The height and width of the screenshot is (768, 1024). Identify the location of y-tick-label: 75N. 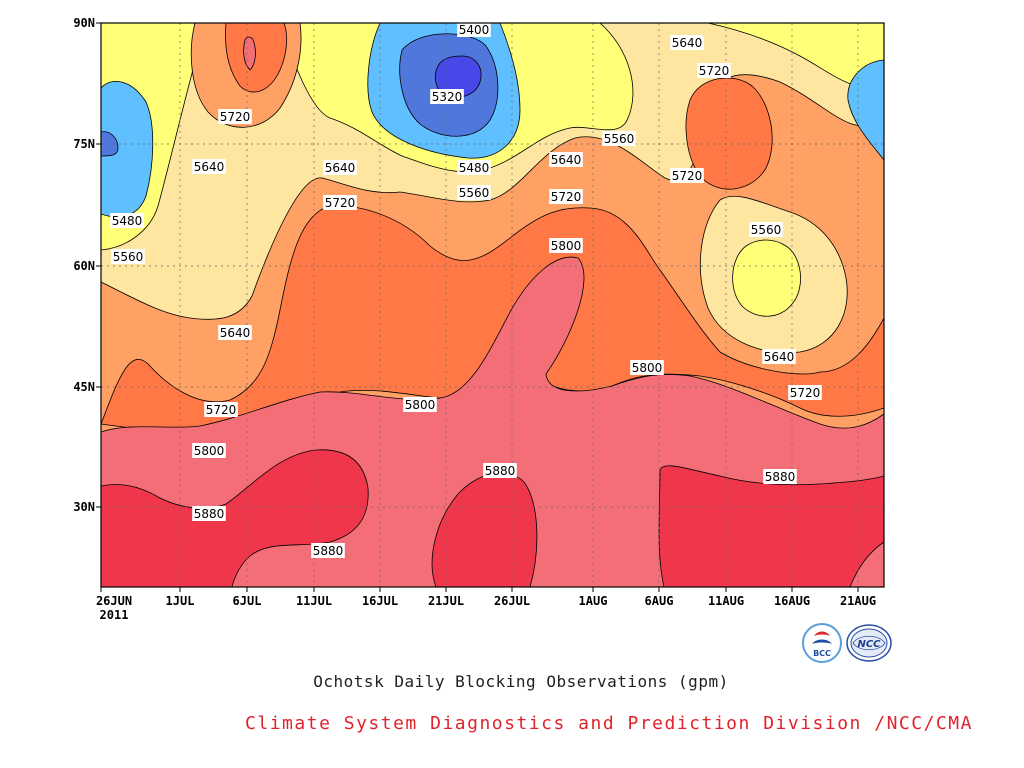
(84, 144).